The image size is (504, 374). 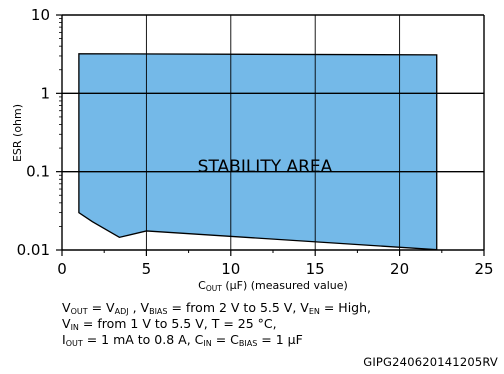 I want to click on figure-code: GIPG240620141205RV, so click(x=430, y=362).